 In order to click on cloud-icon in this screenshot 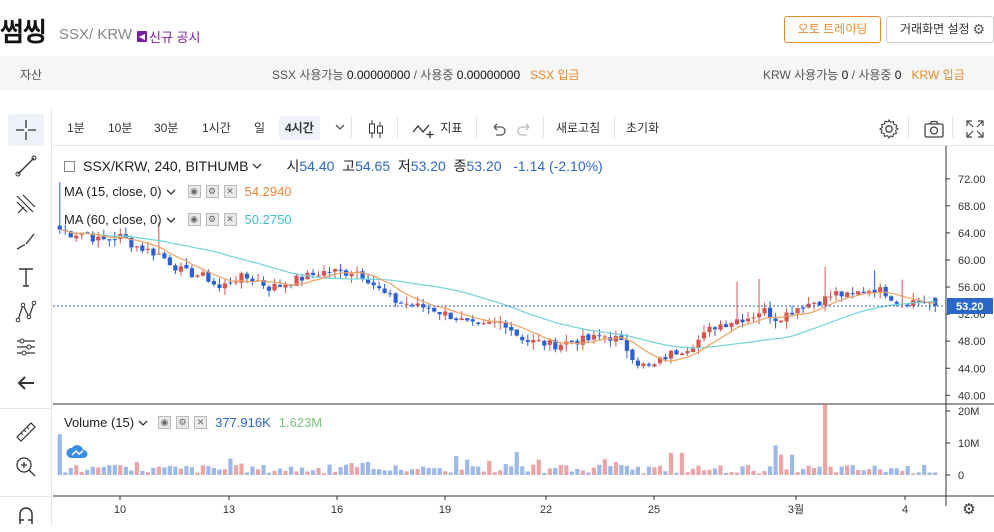, I will do `click(77, 451)`.